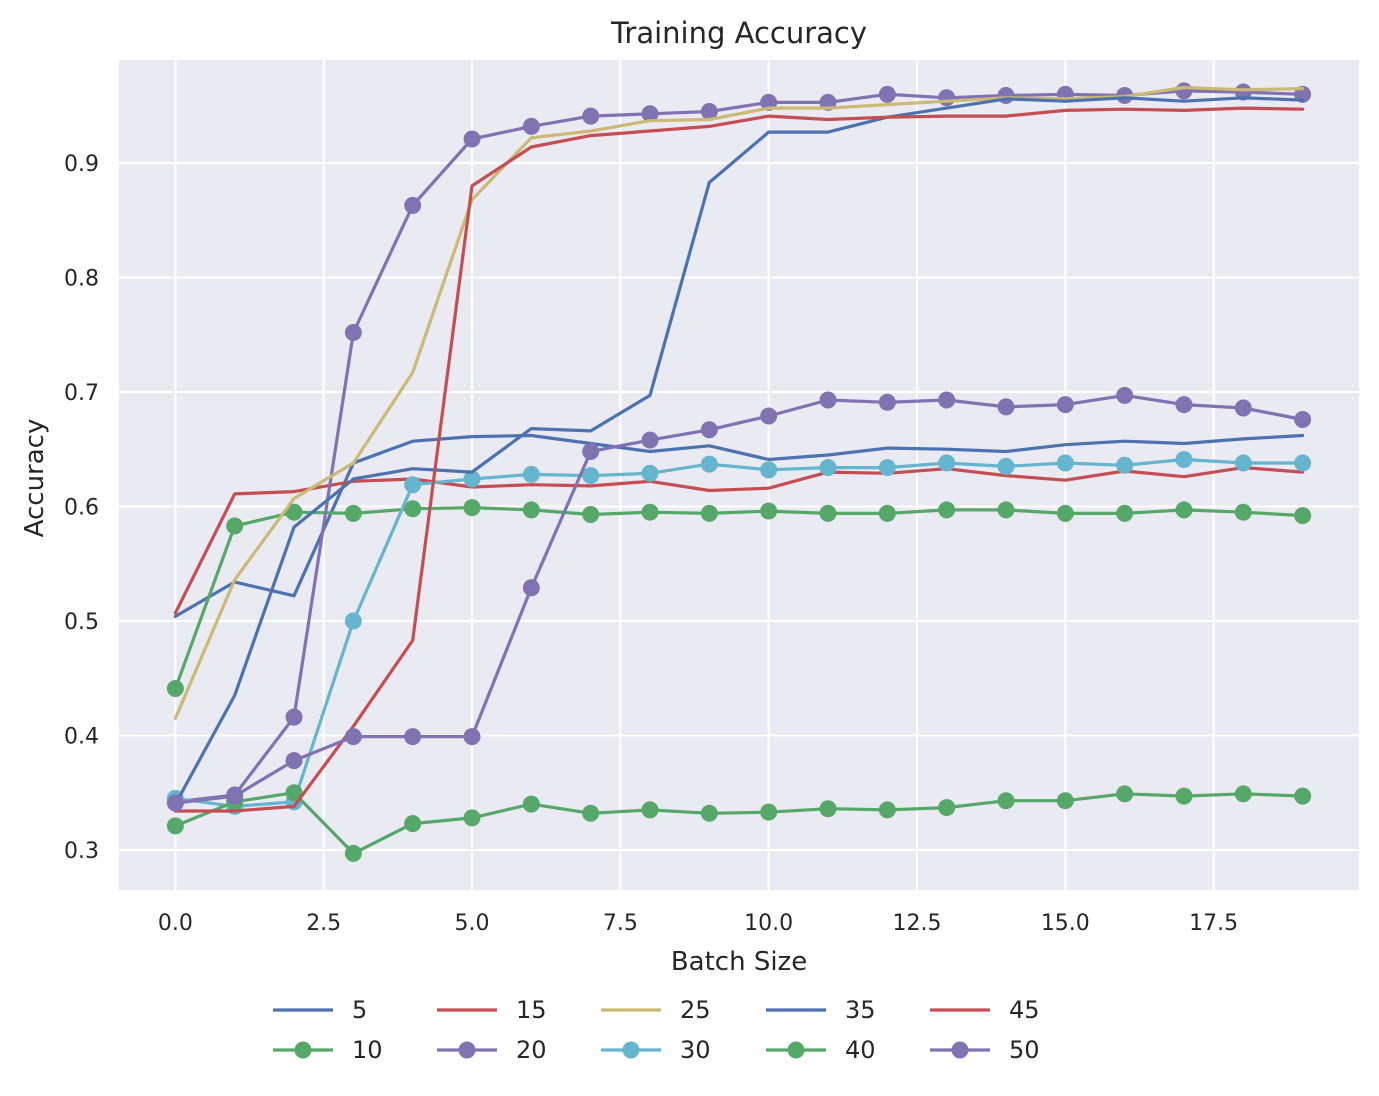  Describe the element at coordinates (81, 507) in the screenshot. I see `y-tick-label: 0.6` at that location.